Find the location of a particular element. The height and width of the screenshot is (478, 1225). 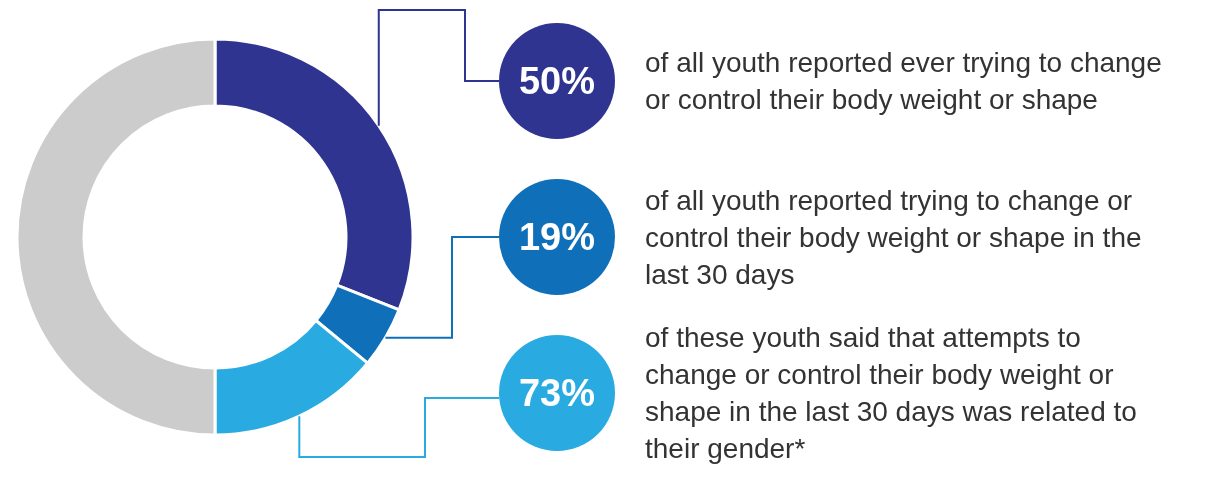

text: of all youth reported trying to change or control their body weight or shape in the last 30 days is located at coordinates (893, 237).